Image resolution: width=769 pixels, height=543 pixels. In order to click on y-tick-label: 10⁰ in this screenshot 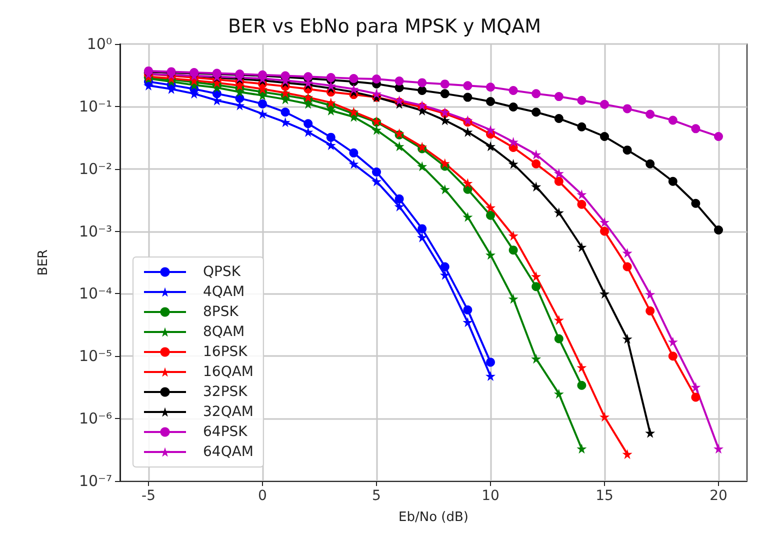, I will do `click(99, 44)`.